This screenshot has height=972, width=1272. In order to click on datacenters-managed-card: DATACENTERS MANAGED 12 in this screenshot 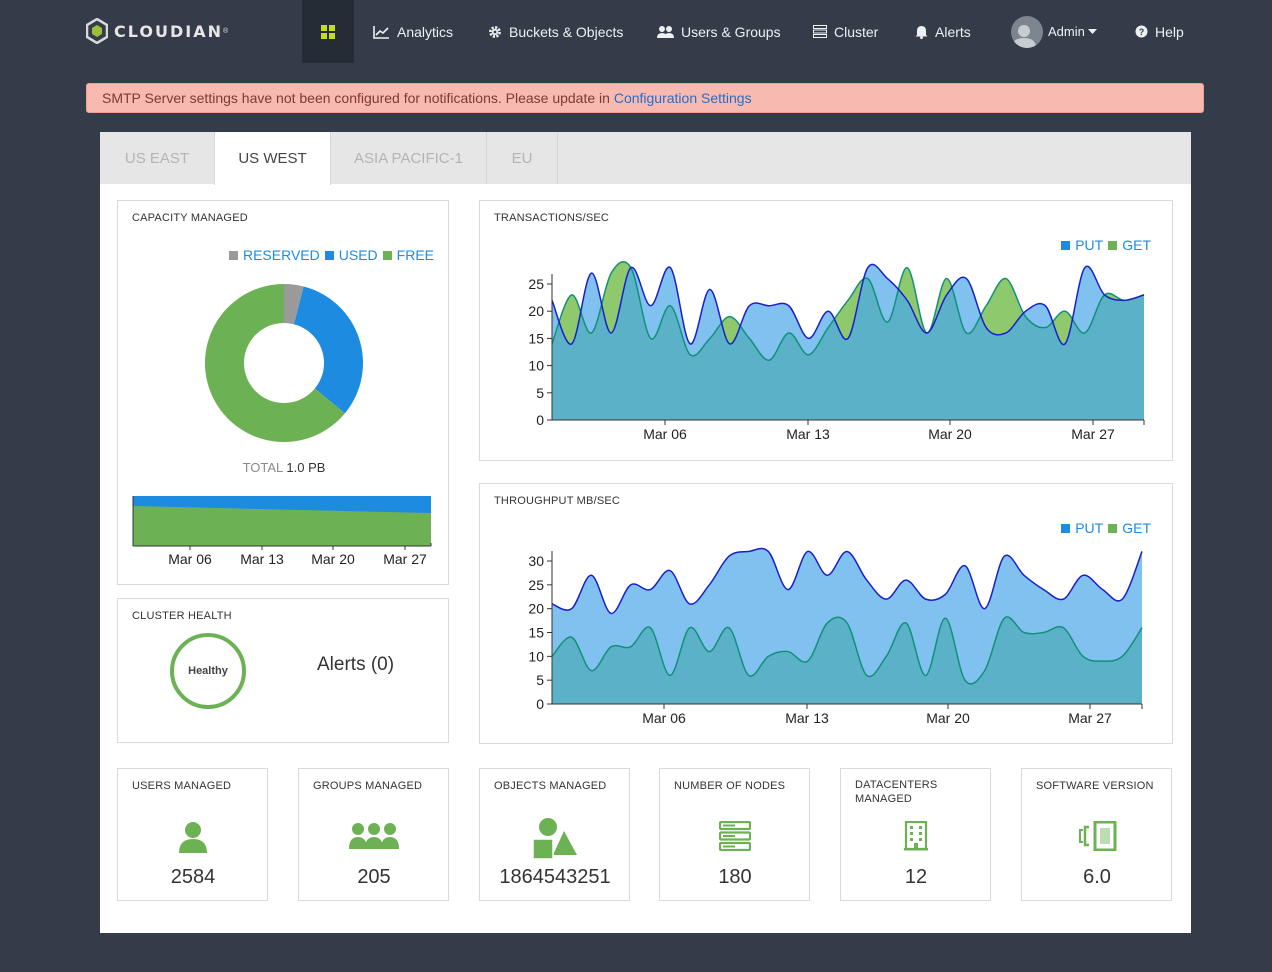, I will do `click(915, 834)`.